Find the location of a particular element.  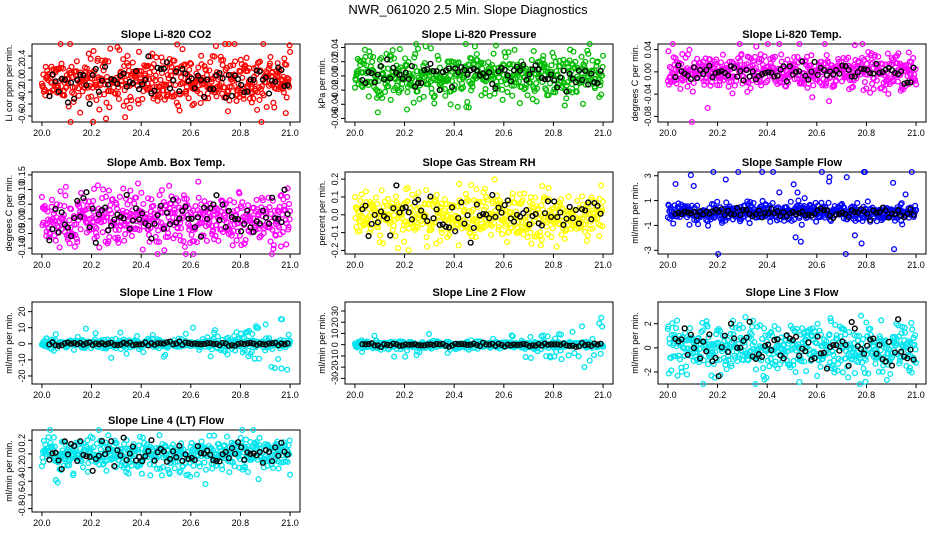

page-title: NWR_061020 2.5 Min. Slope Diagnostics is located at coordinates (468, 9).